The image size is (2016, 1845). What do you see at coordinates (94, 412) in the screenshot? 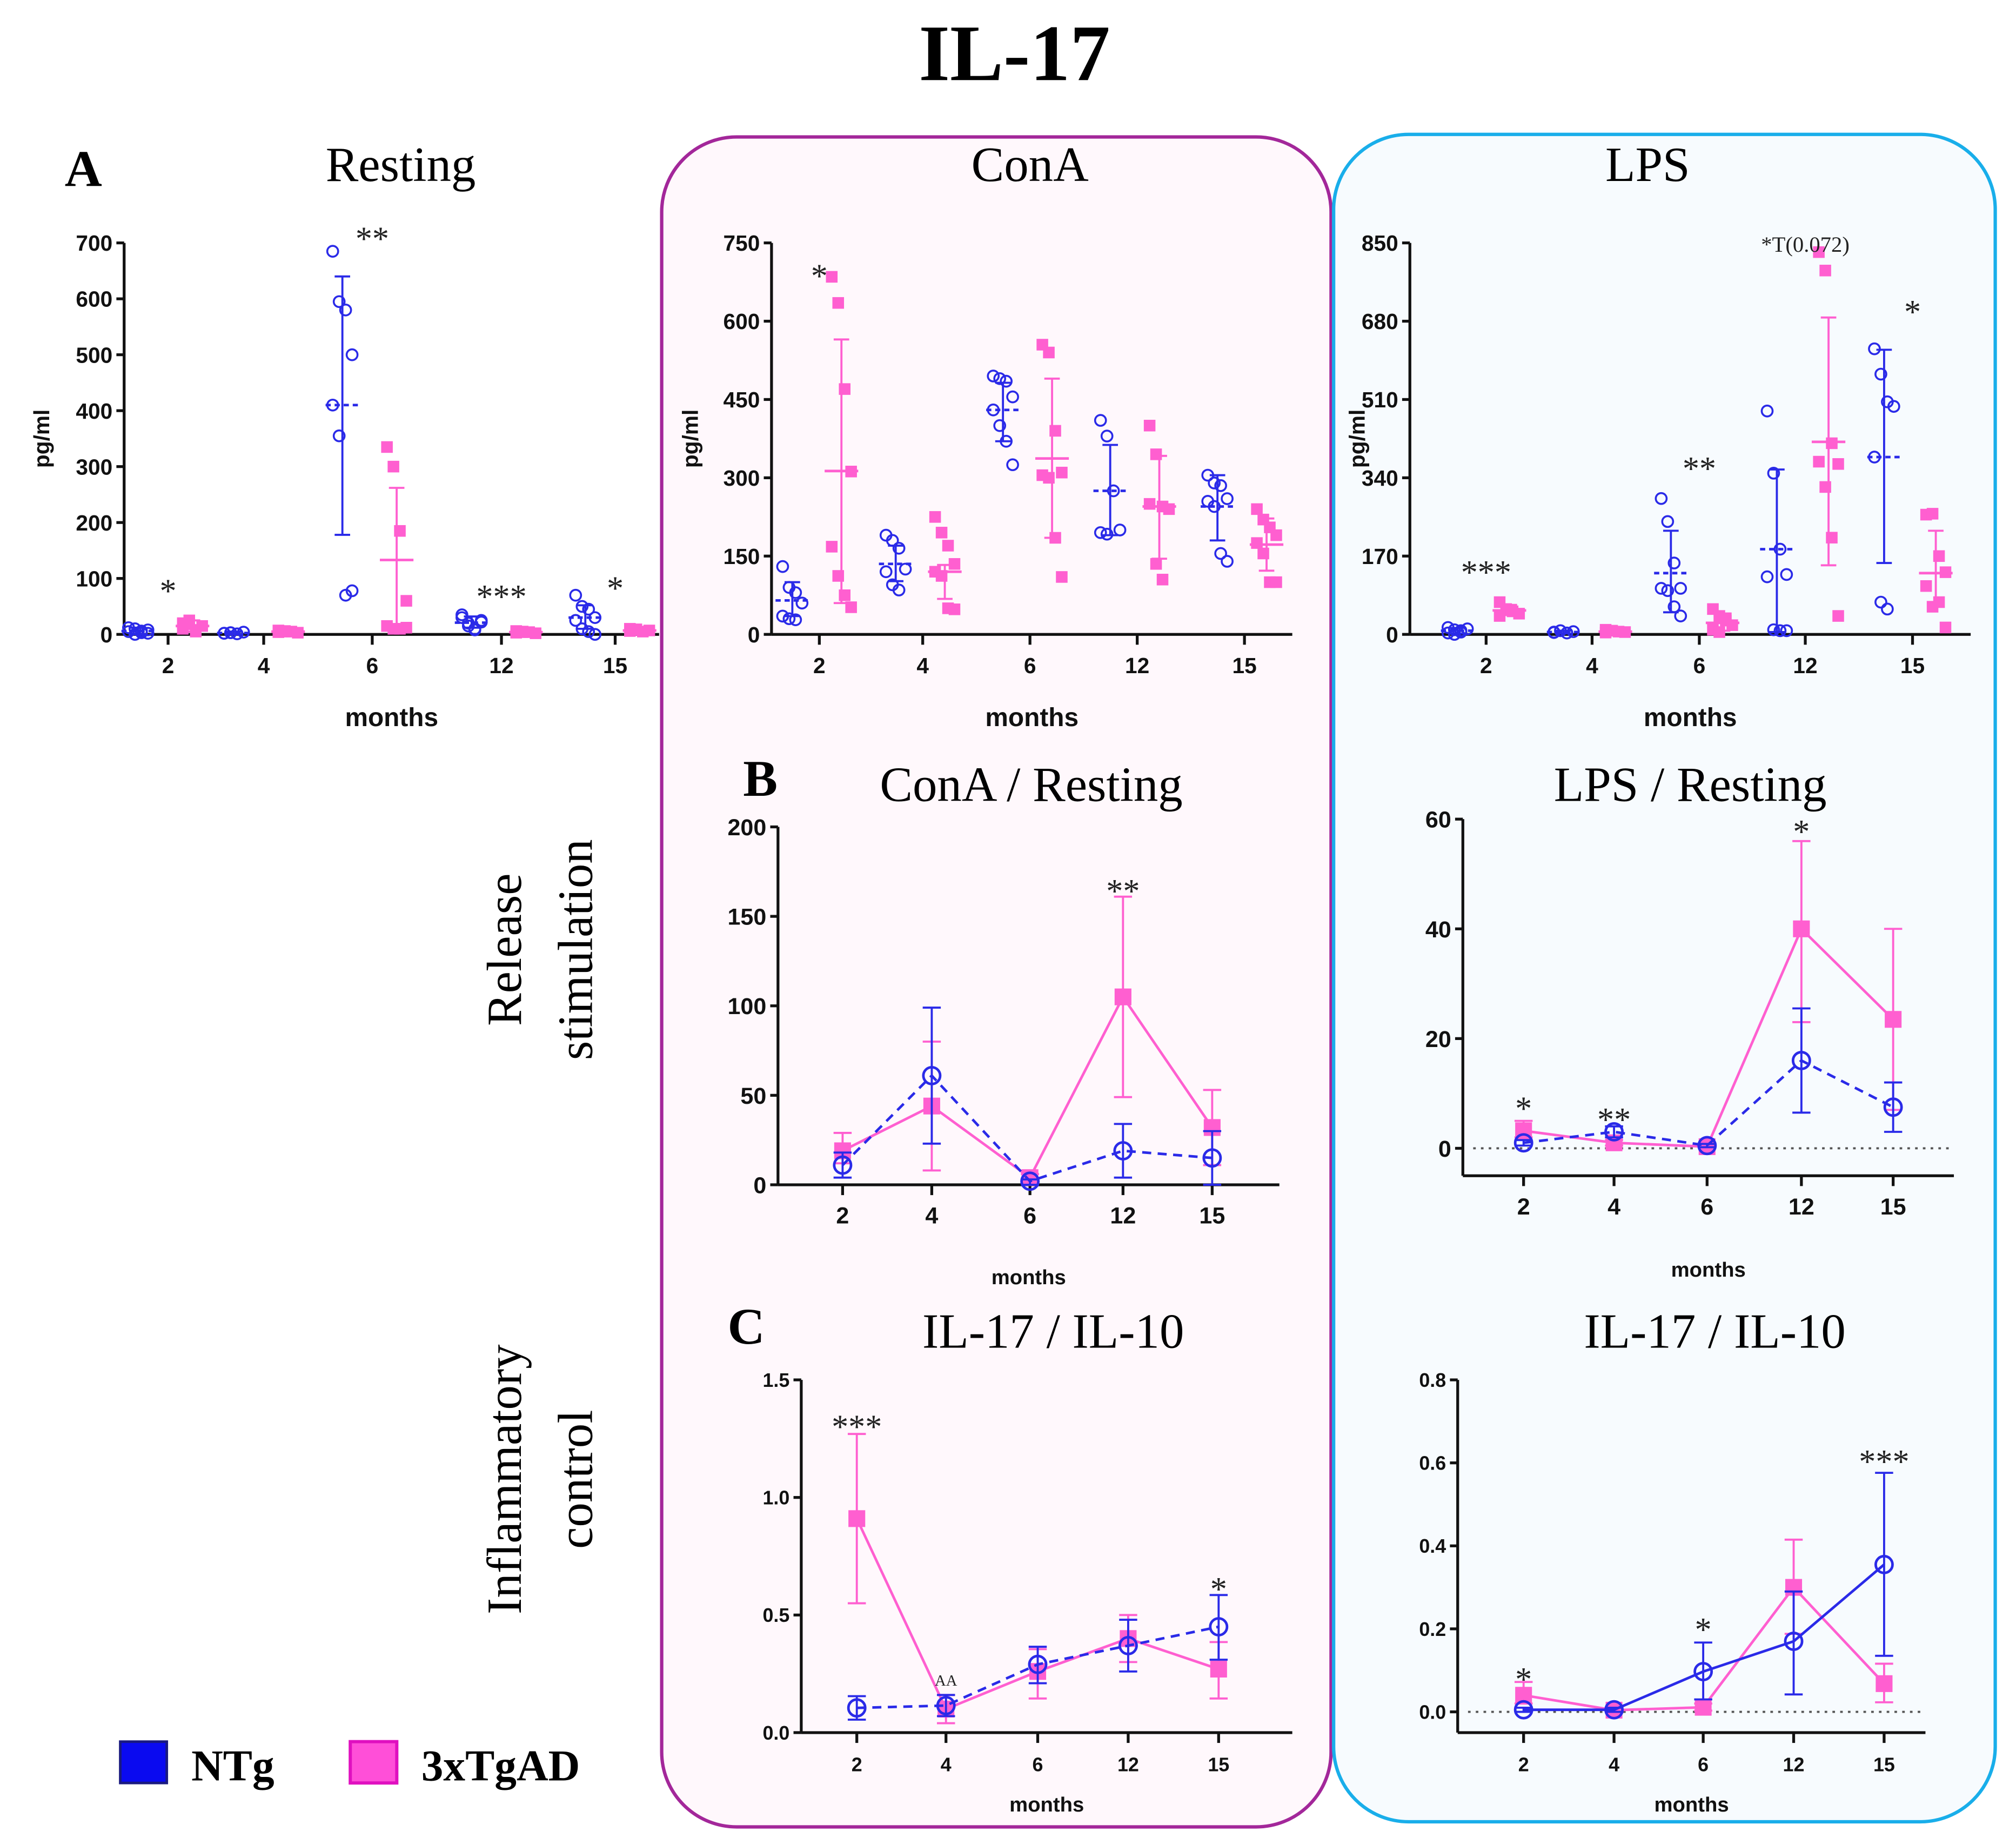
I see `y-tick-label: 400` at bounding box center [94, 412].